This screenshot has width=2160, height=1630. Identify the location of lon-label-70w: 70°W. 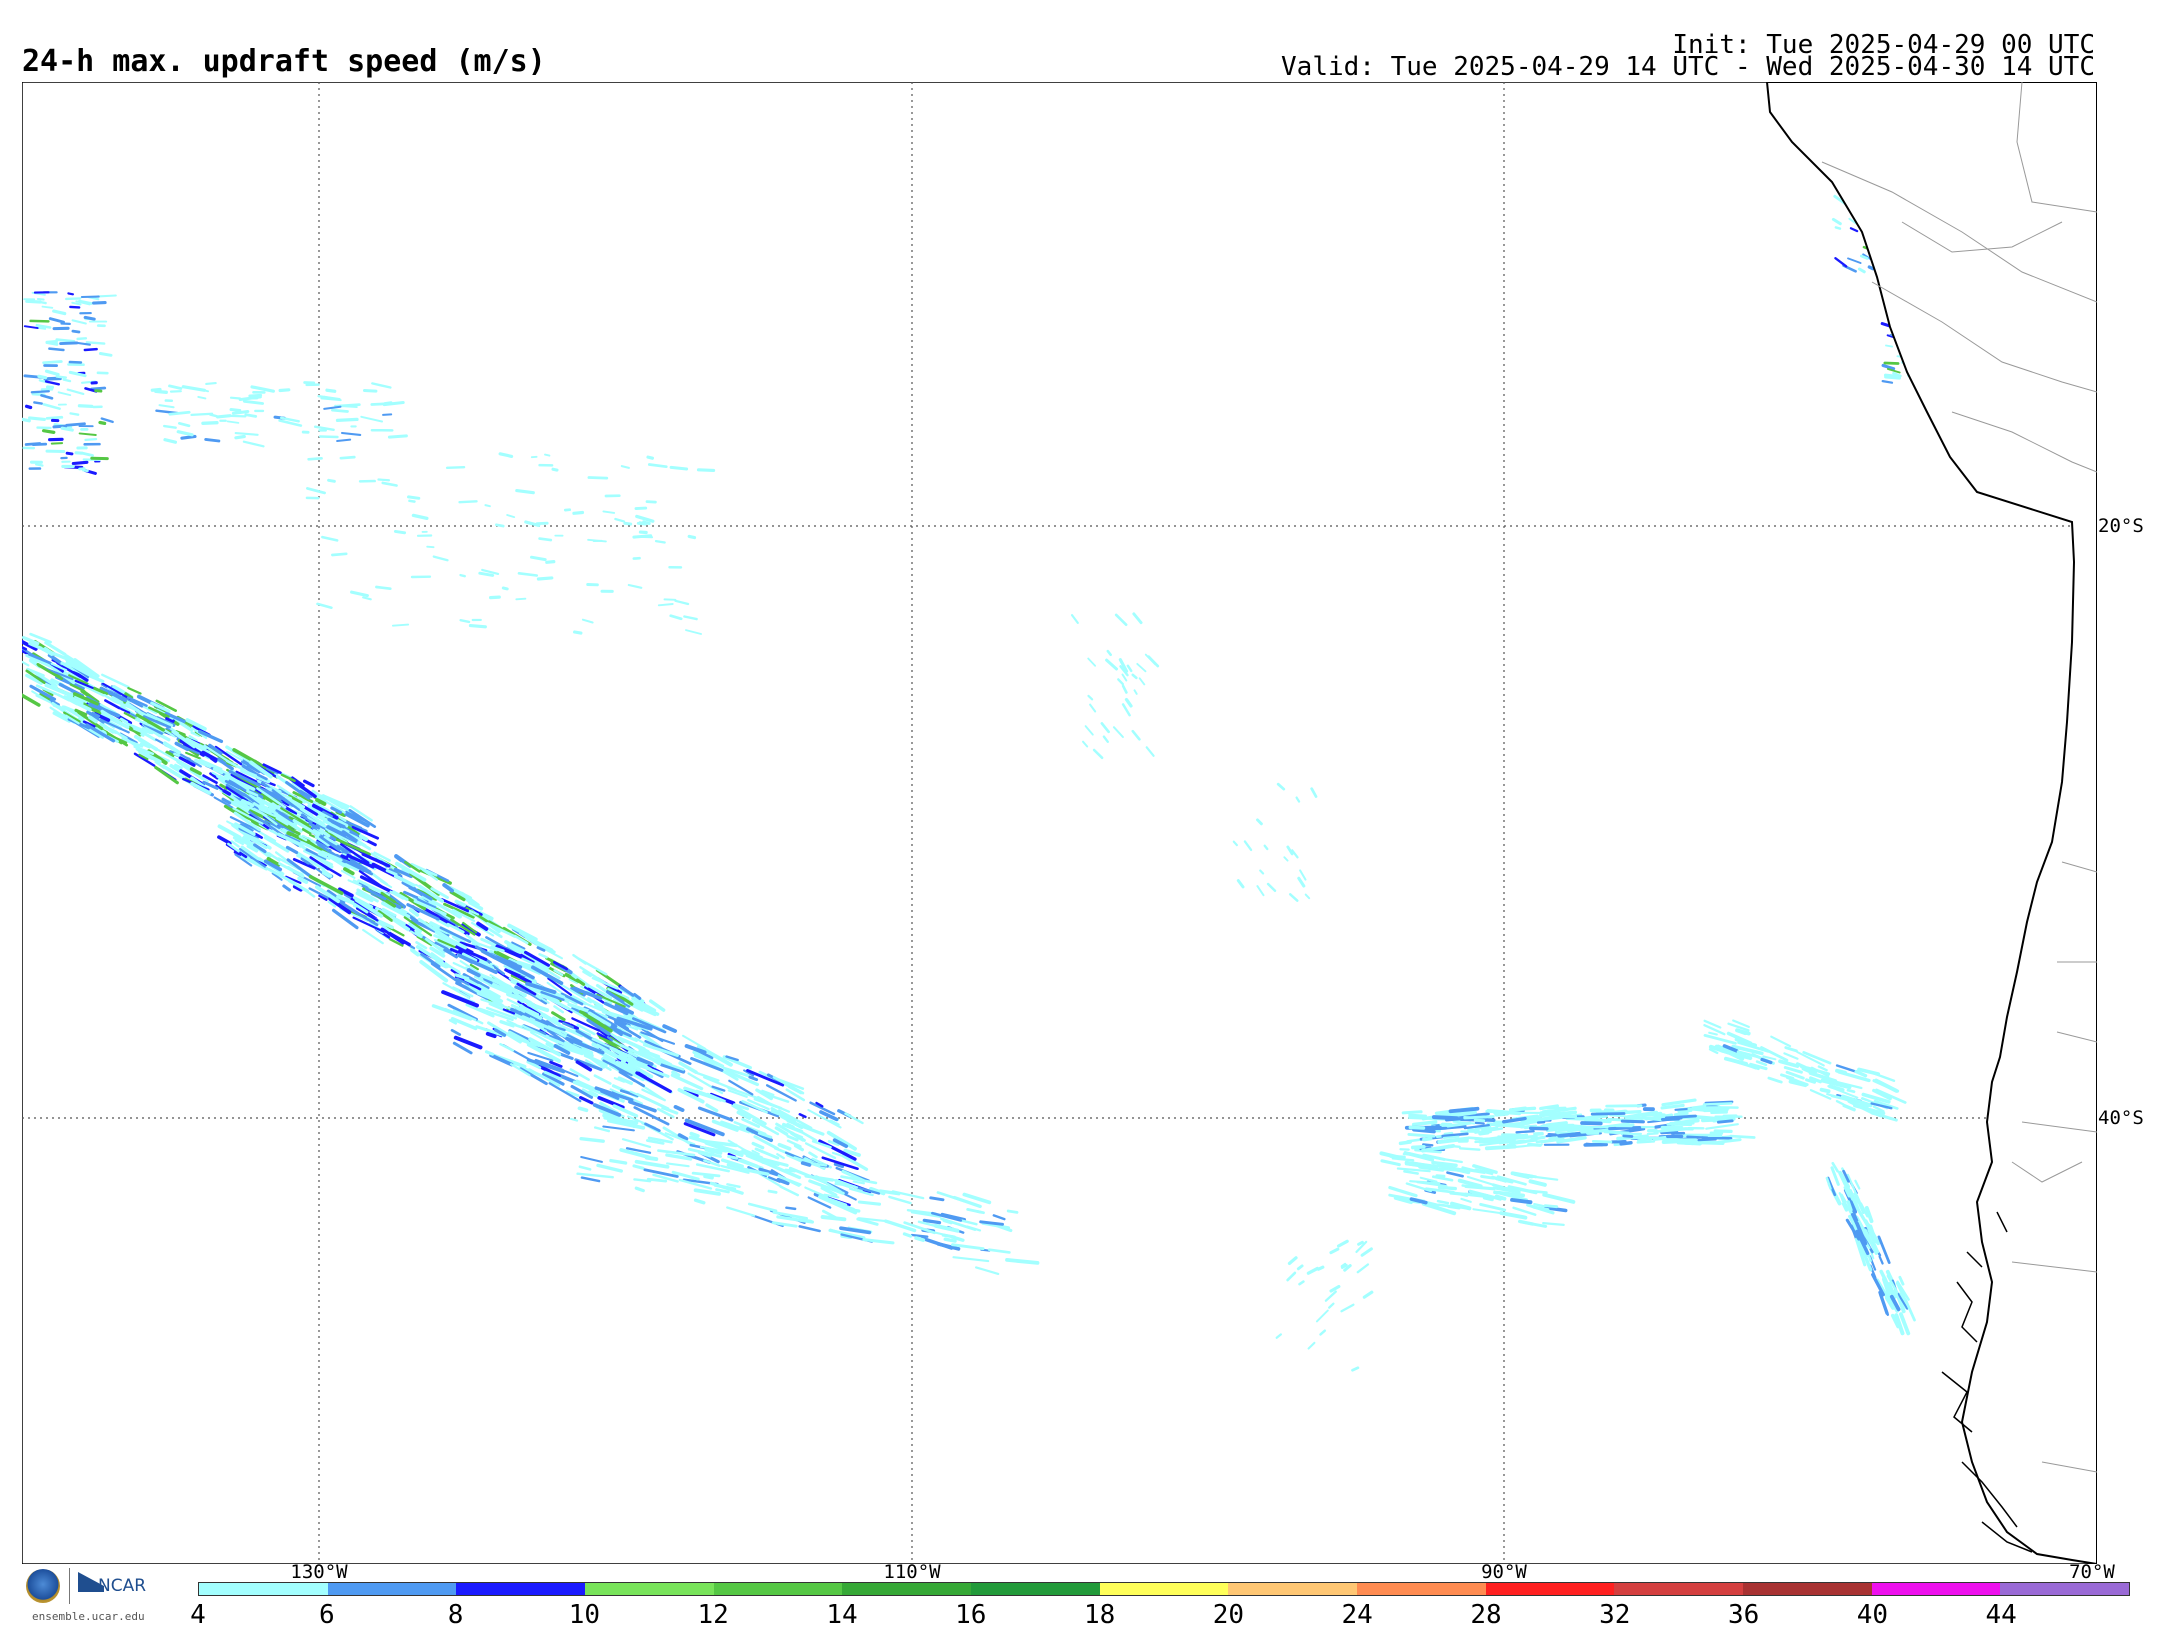
(2092, 1572).